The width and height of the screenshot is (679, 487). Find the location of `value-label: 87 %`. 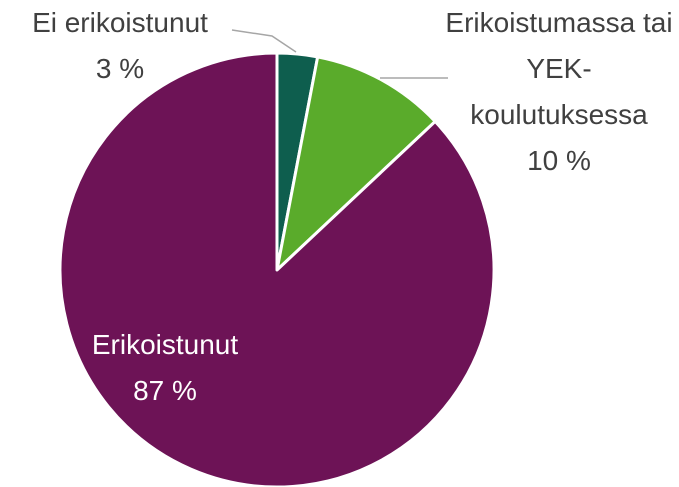

value-label: 87 % is located at coordinates (165, 390).